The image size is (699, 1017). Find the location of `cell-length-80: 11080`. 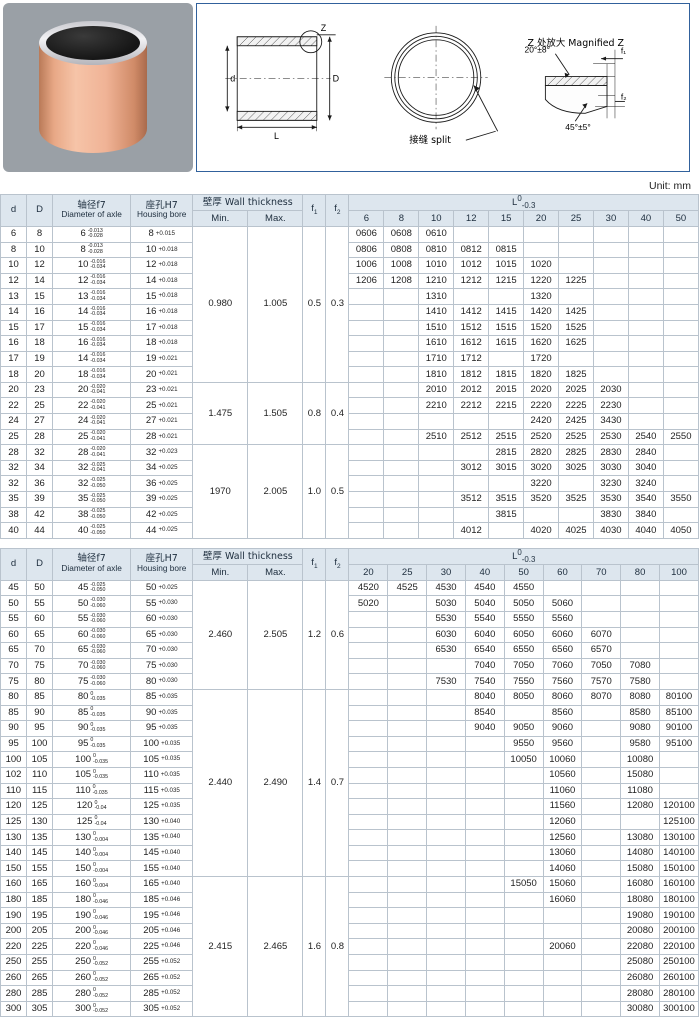

cell-length-80: 11080 is located at coordinates (640, 791).